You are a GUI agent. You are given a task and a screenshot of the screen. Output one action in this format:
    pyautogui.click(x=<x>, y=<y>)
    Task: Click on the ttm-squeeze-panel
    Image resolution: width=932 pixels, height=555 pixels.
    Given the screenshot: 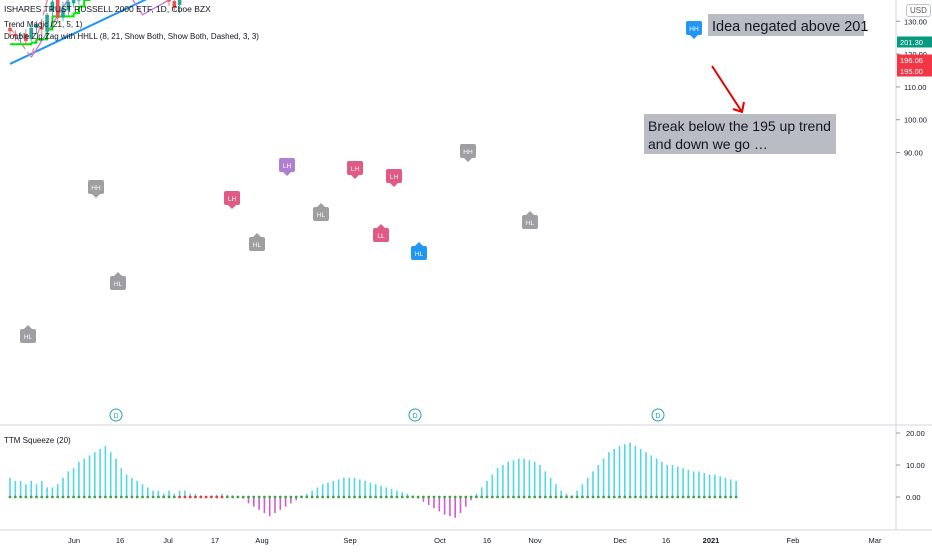 What is the action you would take?
    pyautogui.click(x=373, y=480)
    